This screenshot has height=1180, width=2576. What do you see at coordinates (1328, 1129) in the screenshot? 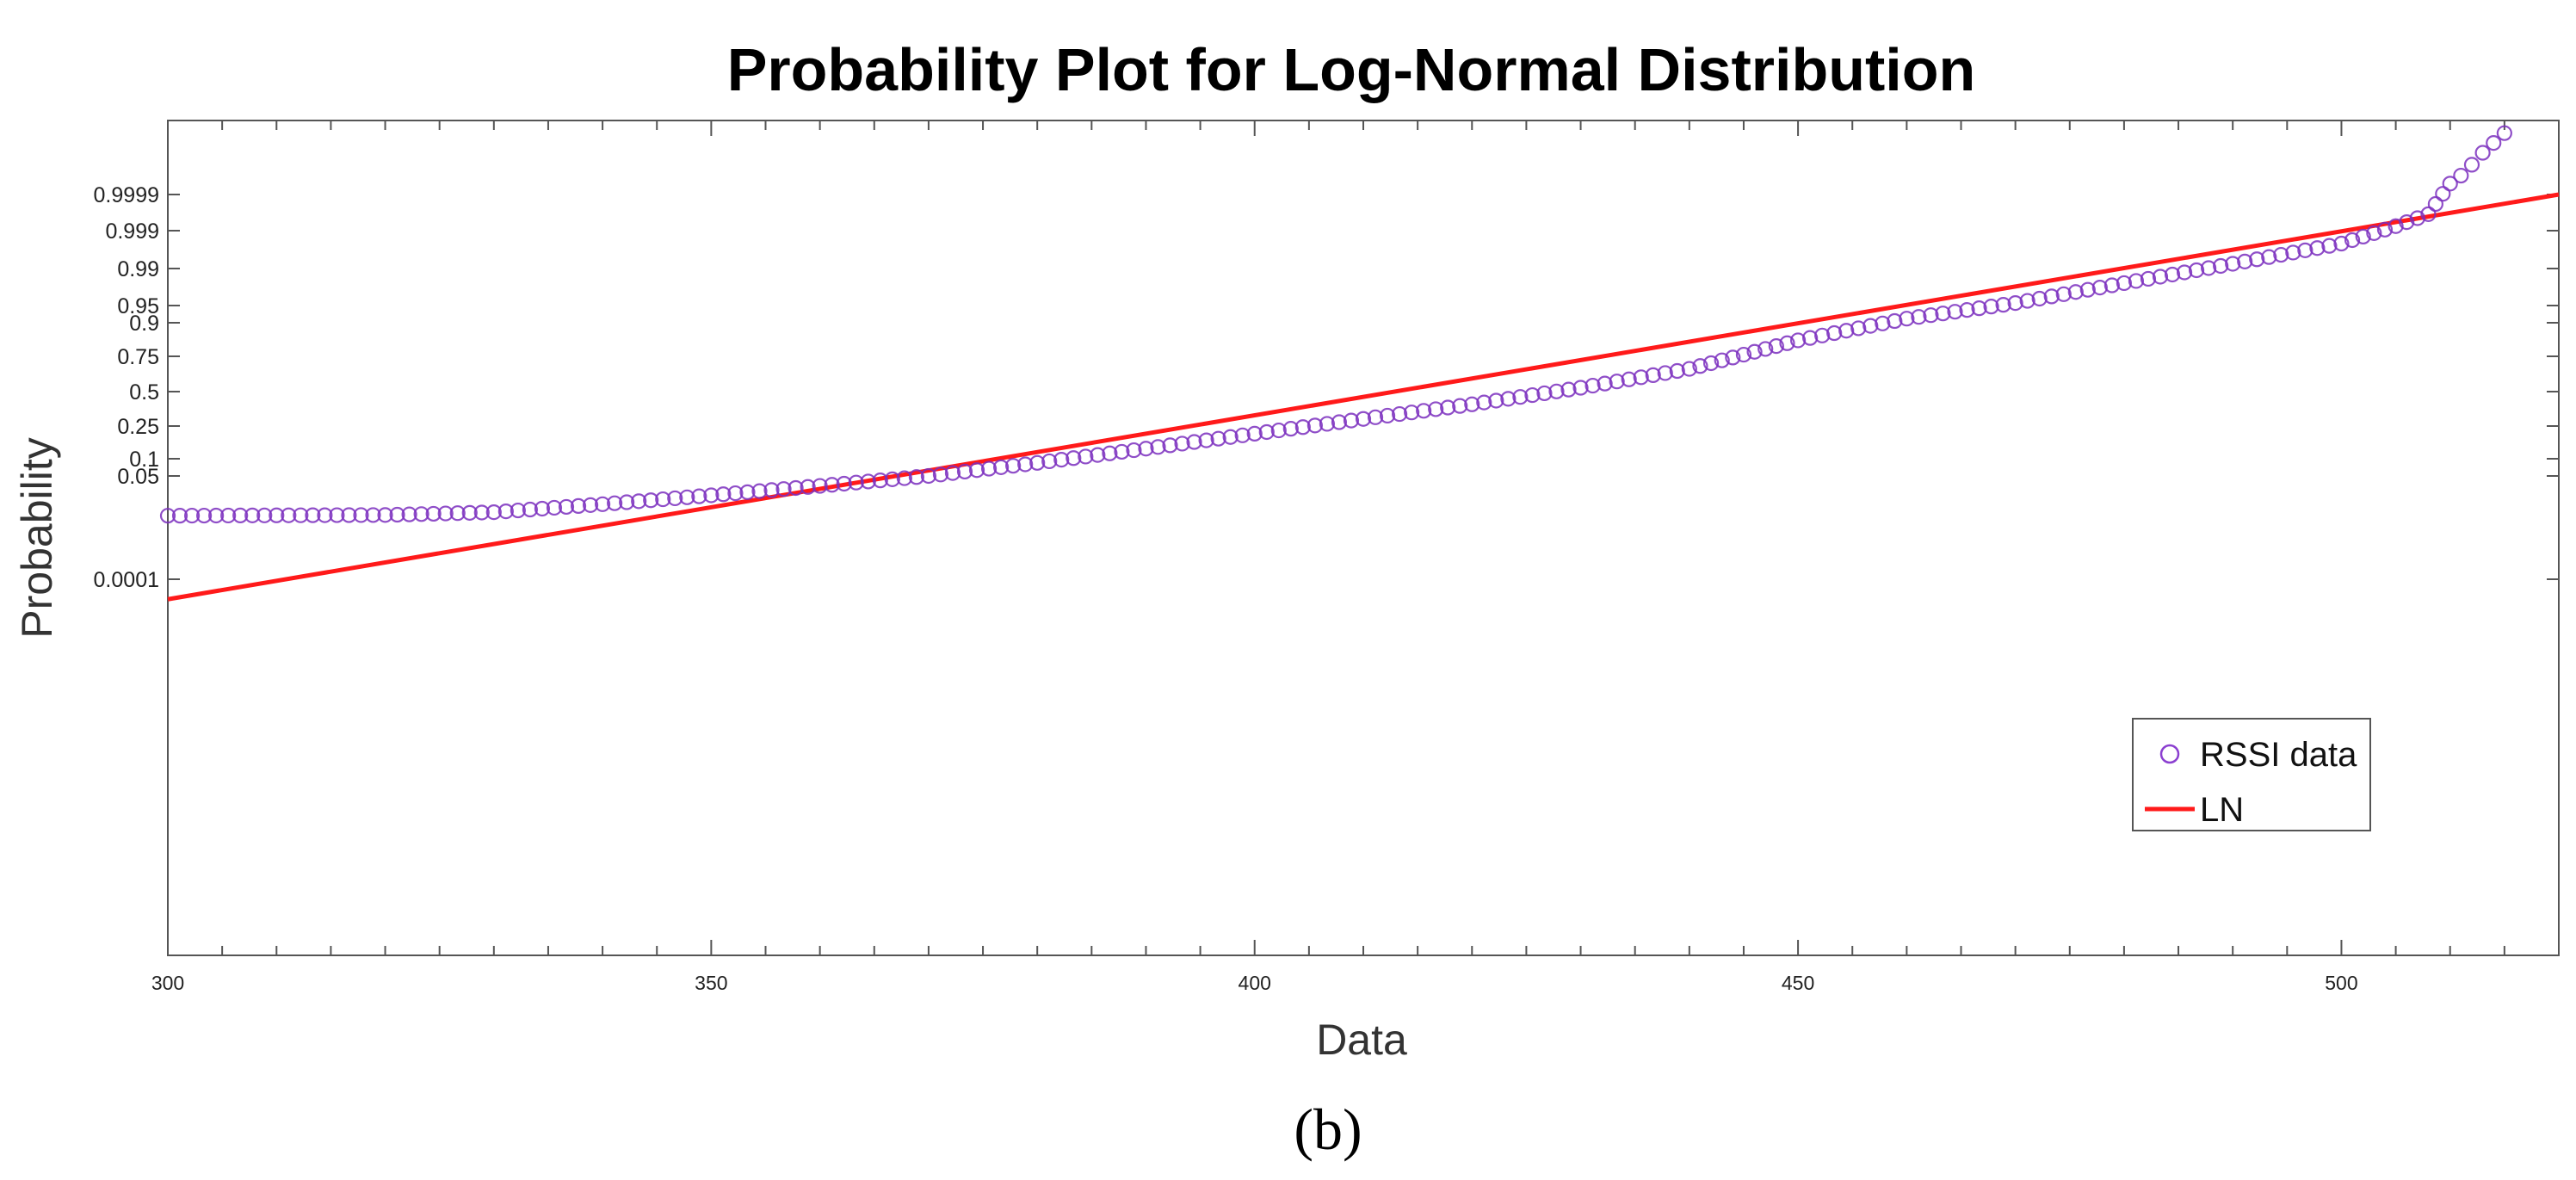
I see `panel-label: (b)` at bounding box center [1328, 1129].